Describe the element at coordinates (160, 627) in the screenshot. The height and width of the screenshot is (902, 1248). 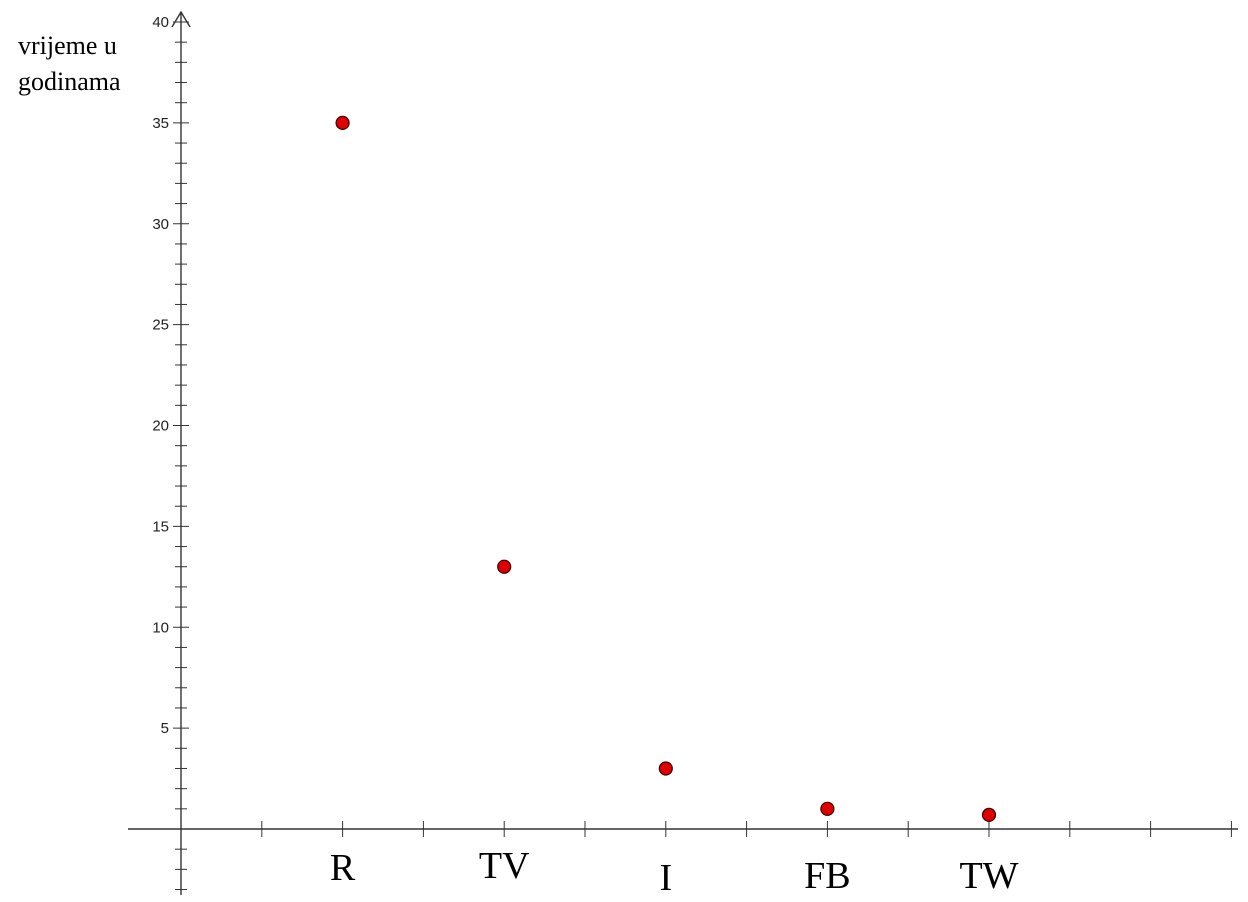
I see `y-tick-label: 10` at that location.